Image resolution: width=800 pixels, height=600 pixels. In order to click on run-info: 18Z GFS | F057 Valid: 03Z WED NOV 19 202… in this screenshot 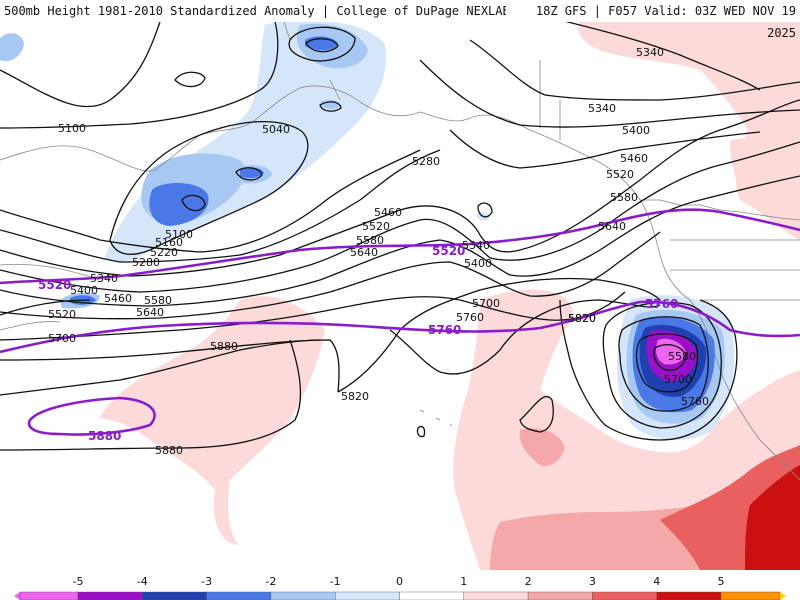, I will do `click(653, 20)`.